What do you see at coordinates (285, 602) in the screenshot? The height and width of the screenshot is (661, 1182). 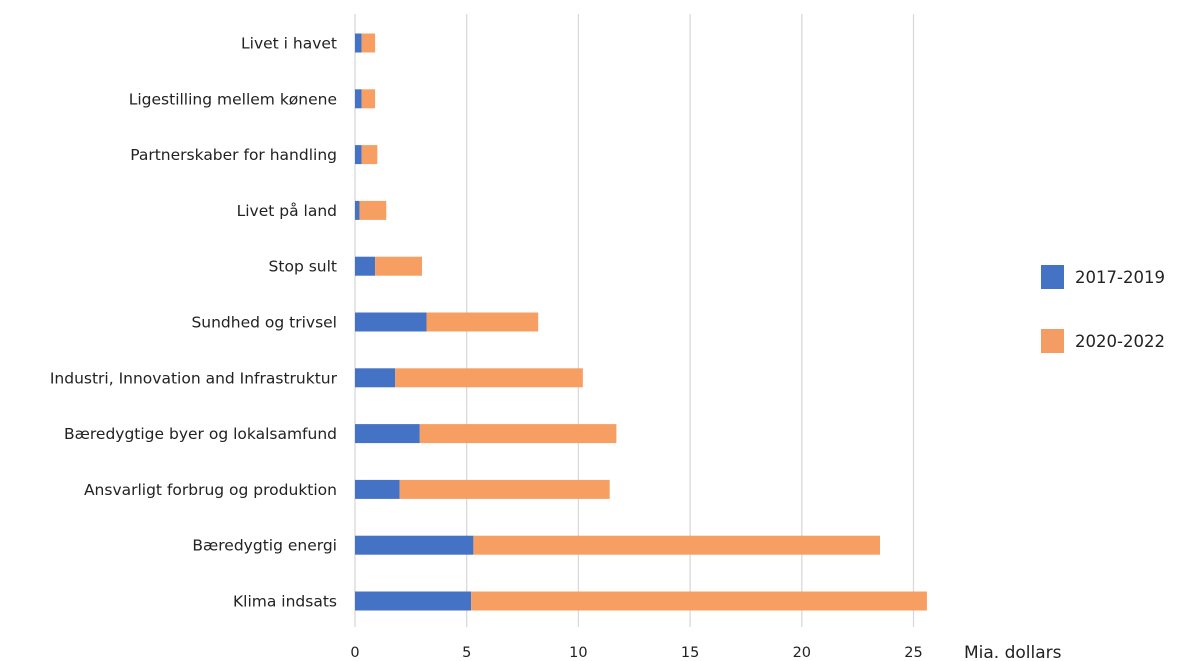 I see `category-label: Klima indsats` at bounding box center [285, 602].